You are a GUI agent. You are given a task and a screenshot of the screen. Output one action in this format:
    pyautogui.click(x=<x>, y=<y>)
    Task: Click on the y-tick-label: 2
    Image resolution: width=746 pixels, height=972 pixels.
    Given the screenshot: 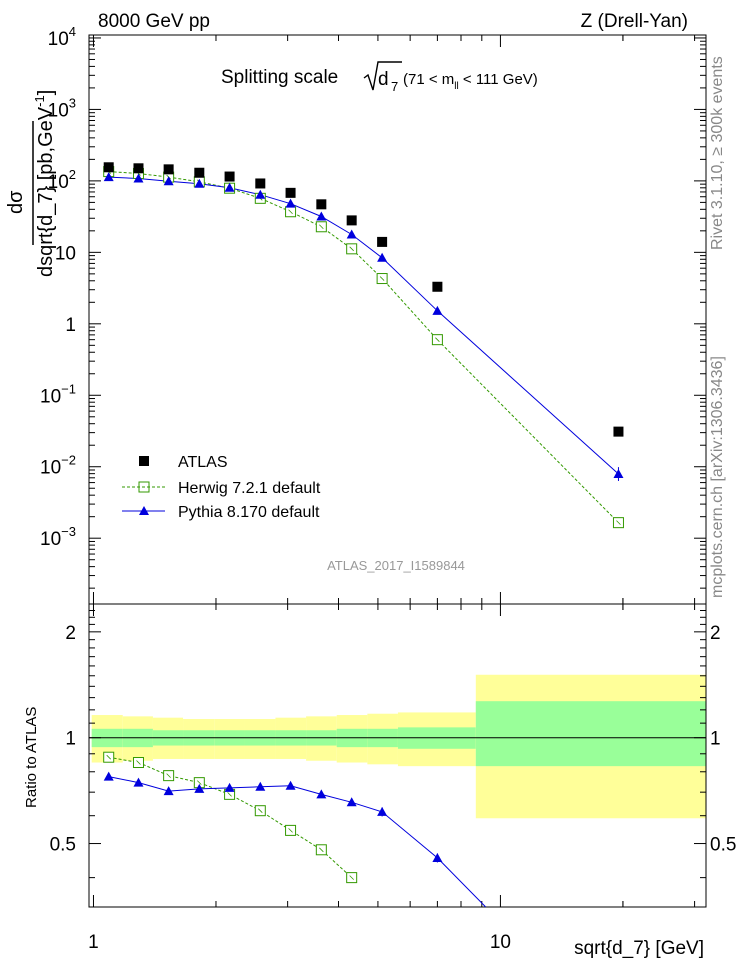 What is the action you would take?
    pyautogui.click(x=70, y=633)
    